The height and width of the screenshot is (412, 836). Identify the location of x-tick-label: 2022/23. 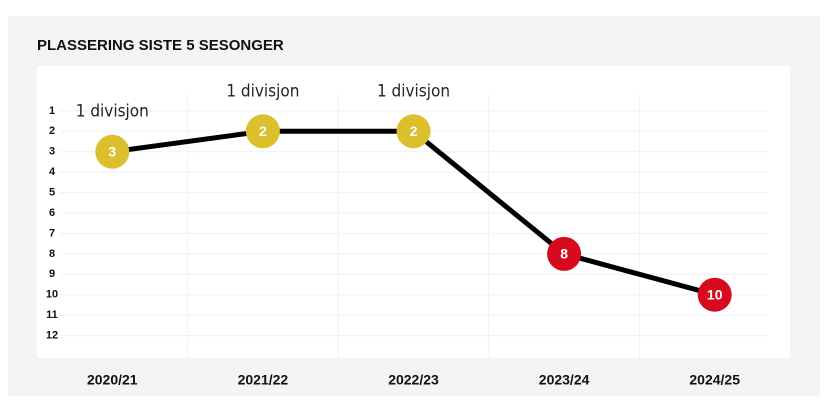
(413, 380).